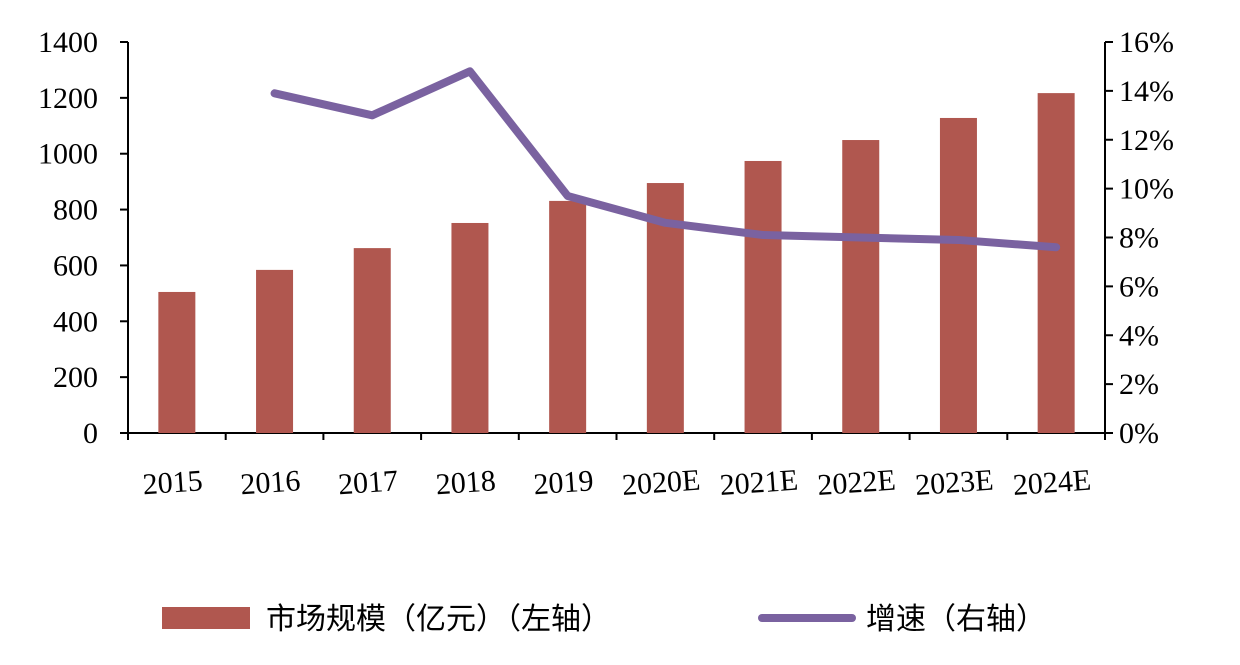 This screenshot has height=665, width=1240. I want to click on right-tick-label: 2%, so click(1139, 384).